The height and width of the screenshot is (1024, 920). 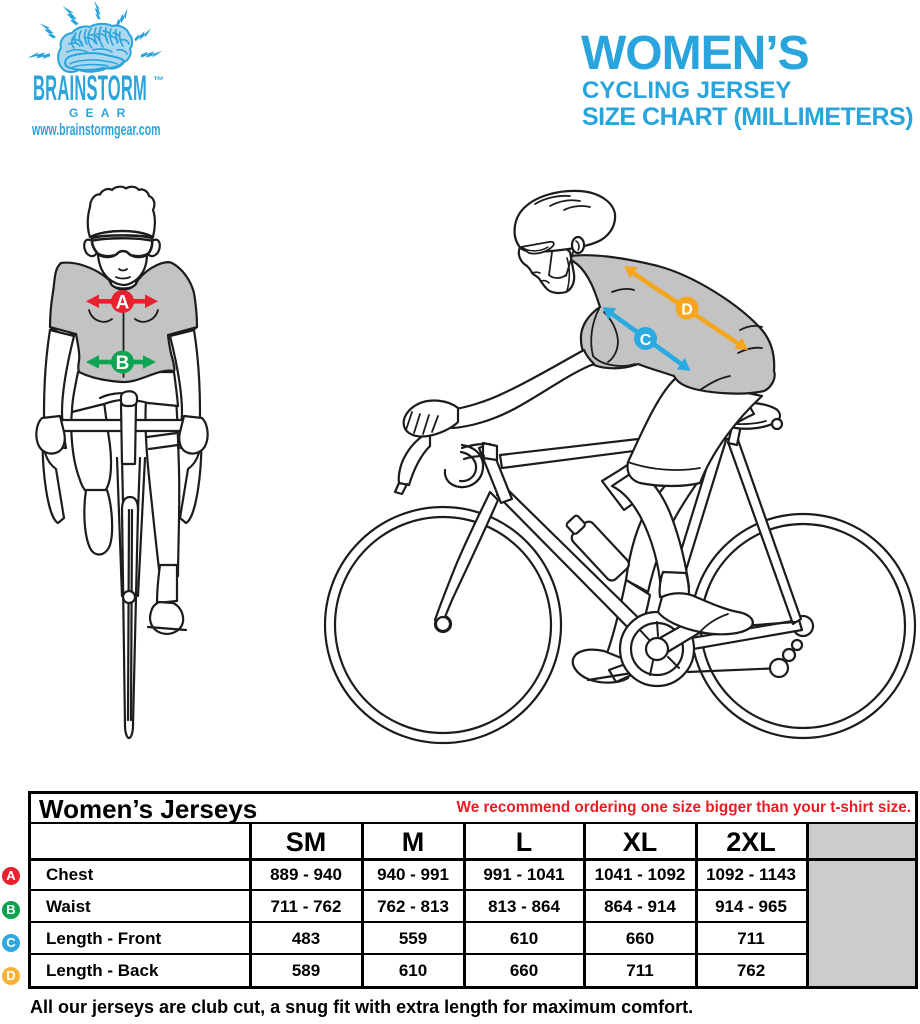 I want to click on svg-text: C, so click(x=646, y=340).